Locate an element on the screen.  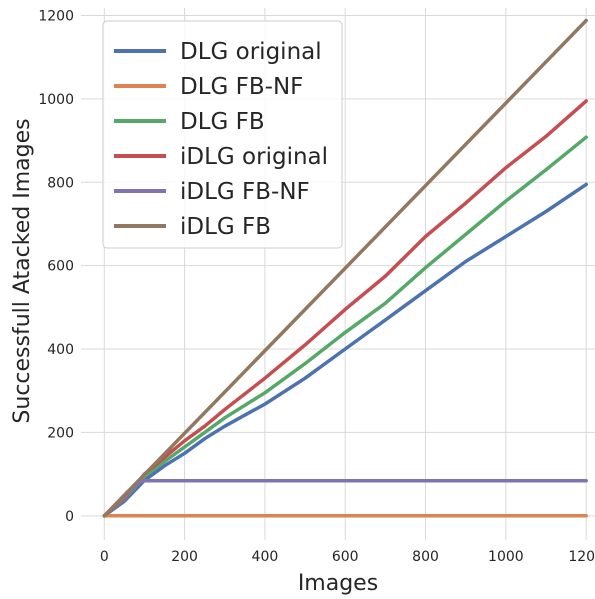
y-tick-label: 1000 is located at coordinates (56, 100).